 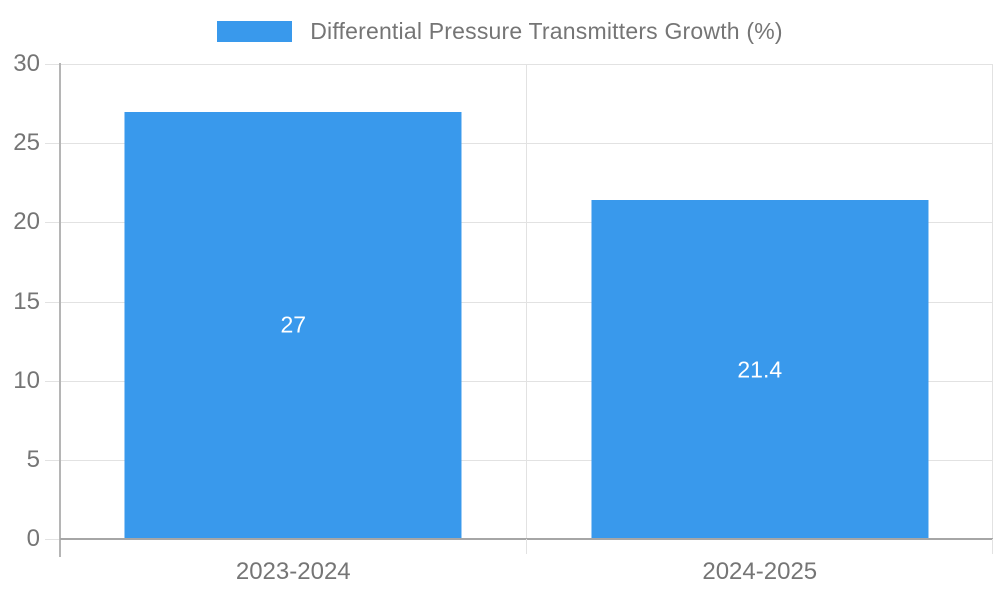 What do you see at coordinates (255, 31) in the screenshot?
I see `legend-swatch-icon` at bounding box center [255, 31].